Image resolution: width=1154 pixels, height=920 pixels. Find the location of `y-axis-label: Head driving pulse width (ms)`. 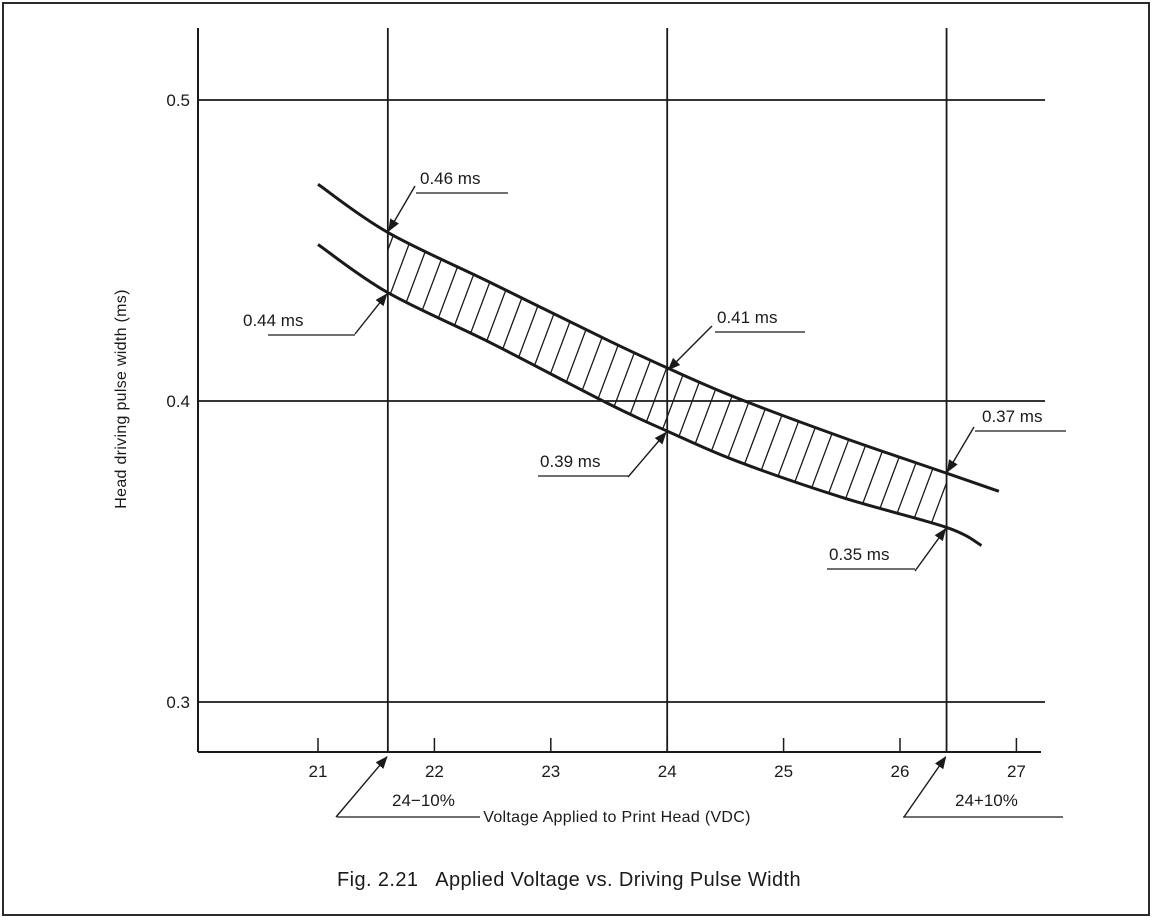

y-axis-label: Head driving pulse width (ms) is located at coordinates (121, 398).